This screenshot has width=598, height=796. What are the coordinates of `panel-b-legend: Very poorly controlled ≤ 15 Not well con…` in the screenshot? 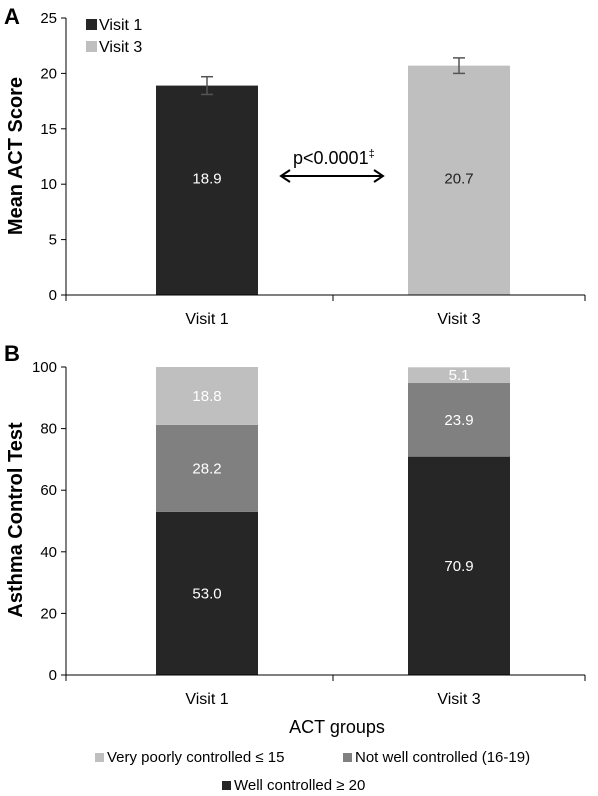 It's located at (312, 771).